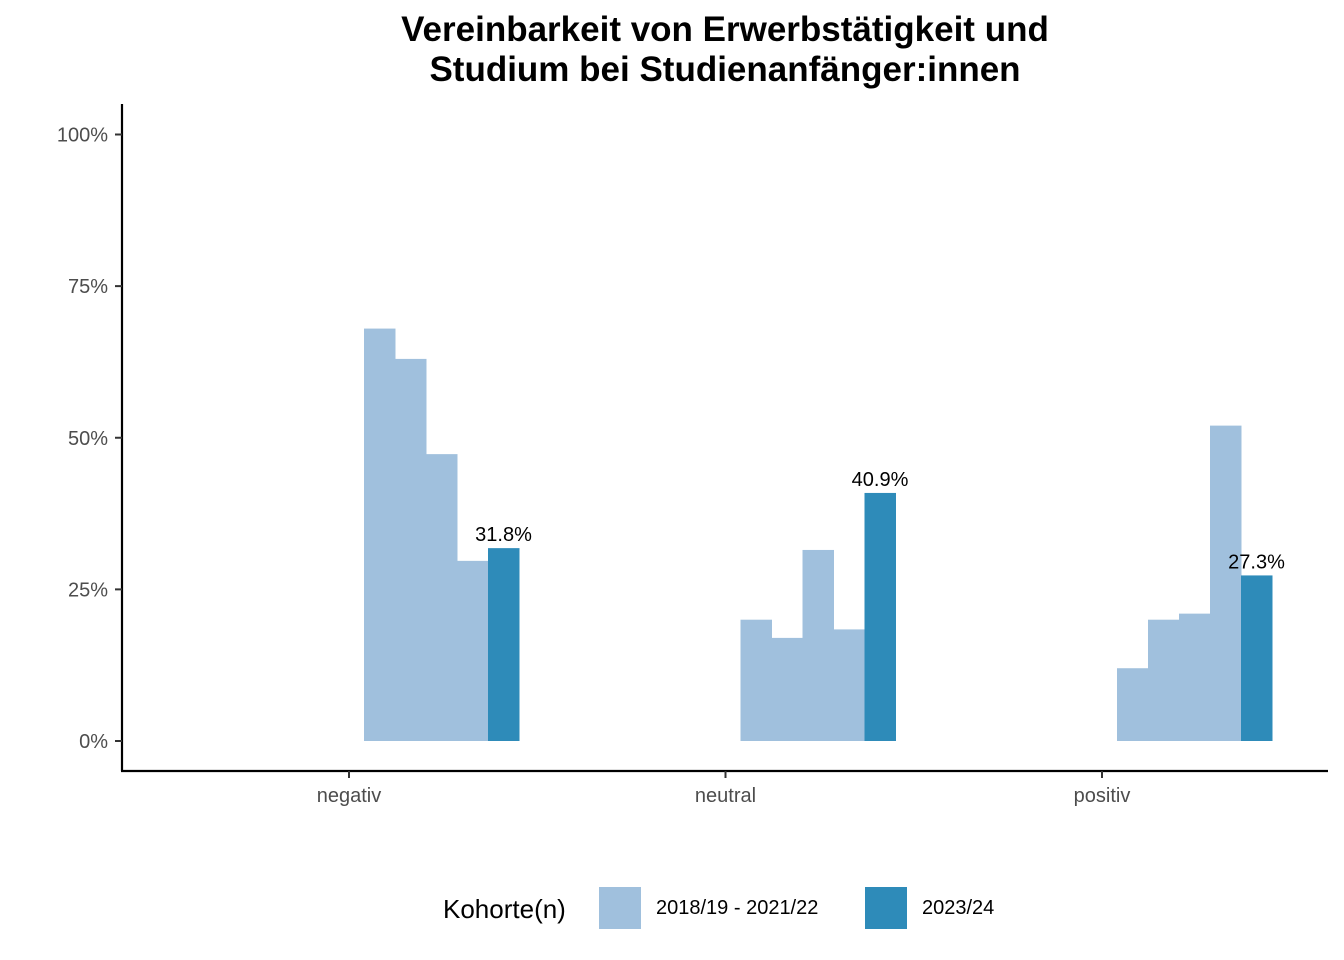 Image resolution: width=1344 pixels, height=960 pixels. Describe the element at coordinates (620, 908) in the screenshot. I see `legend-swatch-2018-2022` at that location.